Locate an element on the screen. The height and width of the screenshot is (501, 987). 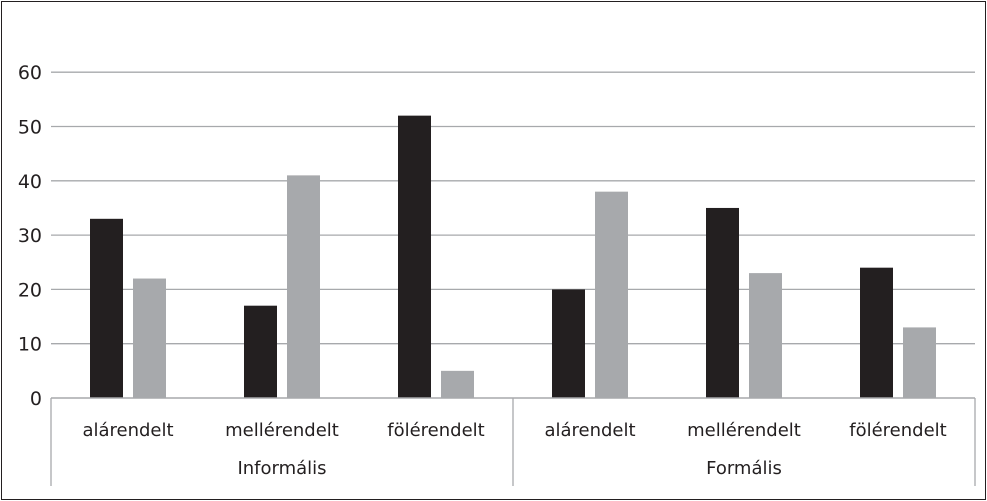
y-tick-label: 10 is located at coordinates (30, 345).